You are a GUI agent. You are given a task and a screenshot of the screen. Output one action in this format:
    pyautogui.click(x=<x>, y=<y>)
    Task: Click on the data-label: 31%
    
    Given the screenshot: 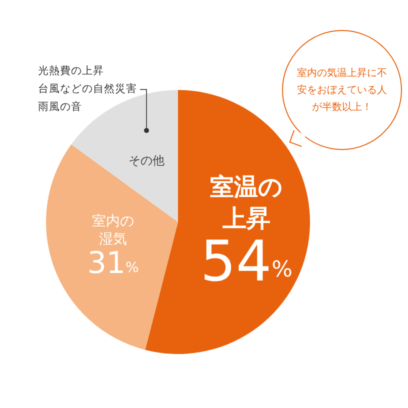 What is the action you would take?
    pyautogui.click(x=113, y=264)
    